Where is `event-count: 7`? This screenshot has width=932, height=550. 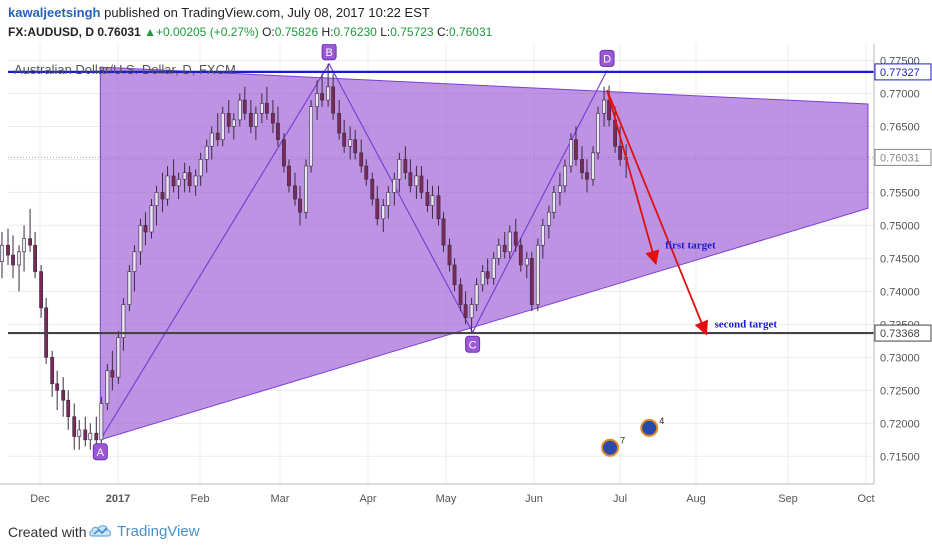
event-count: 7 is located at coordinates (622, 441).